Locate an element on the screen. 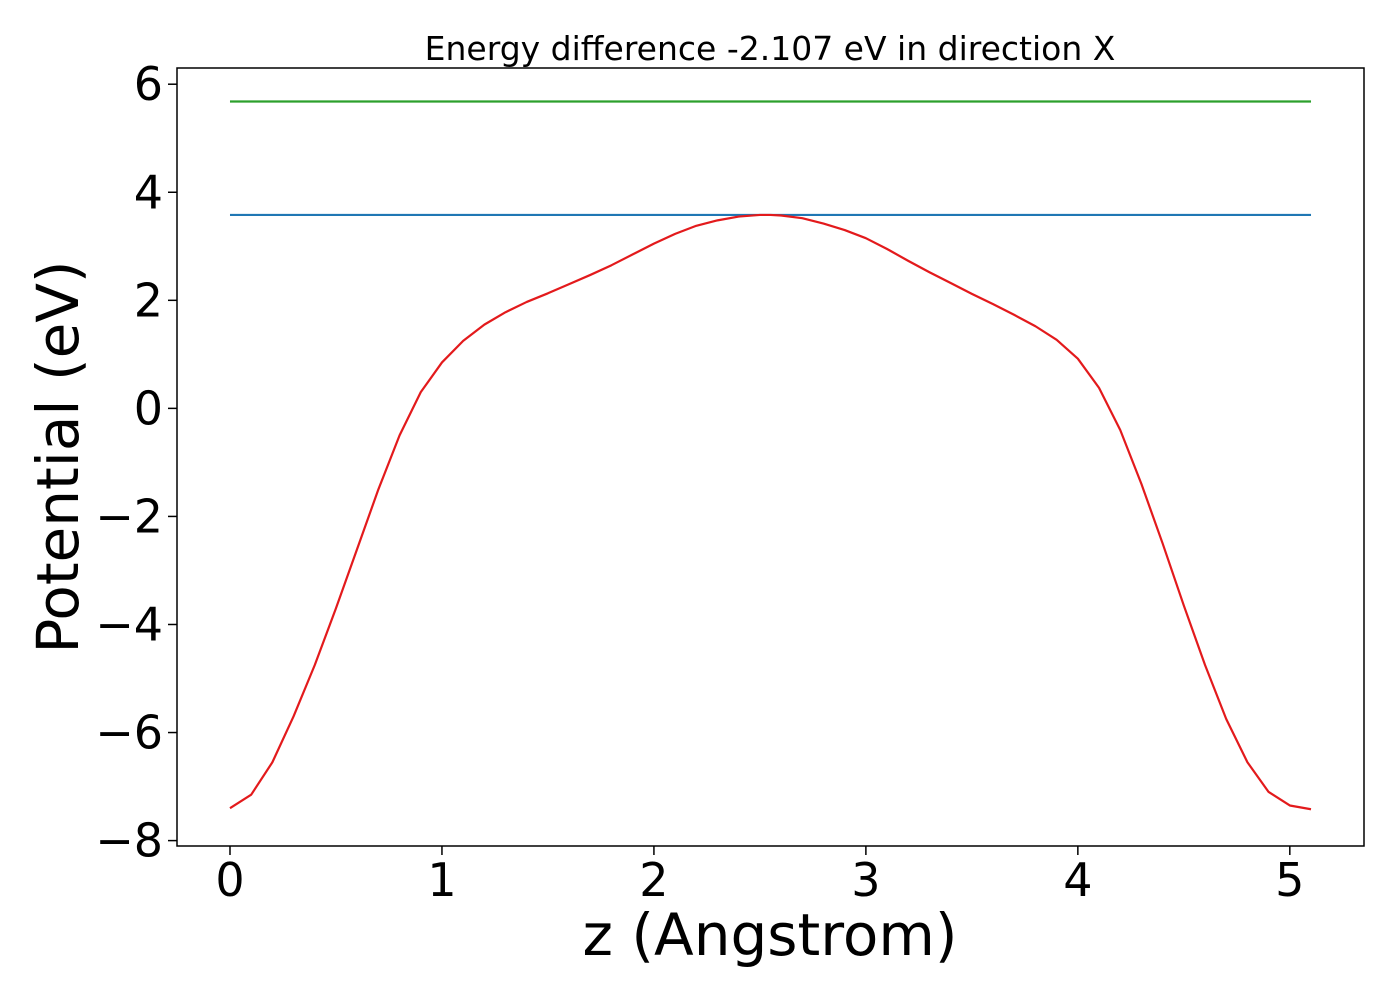 The width and height of the screenshot is (1400, 1000). x-tick-label: 1 is located at coordinates (441, 880).